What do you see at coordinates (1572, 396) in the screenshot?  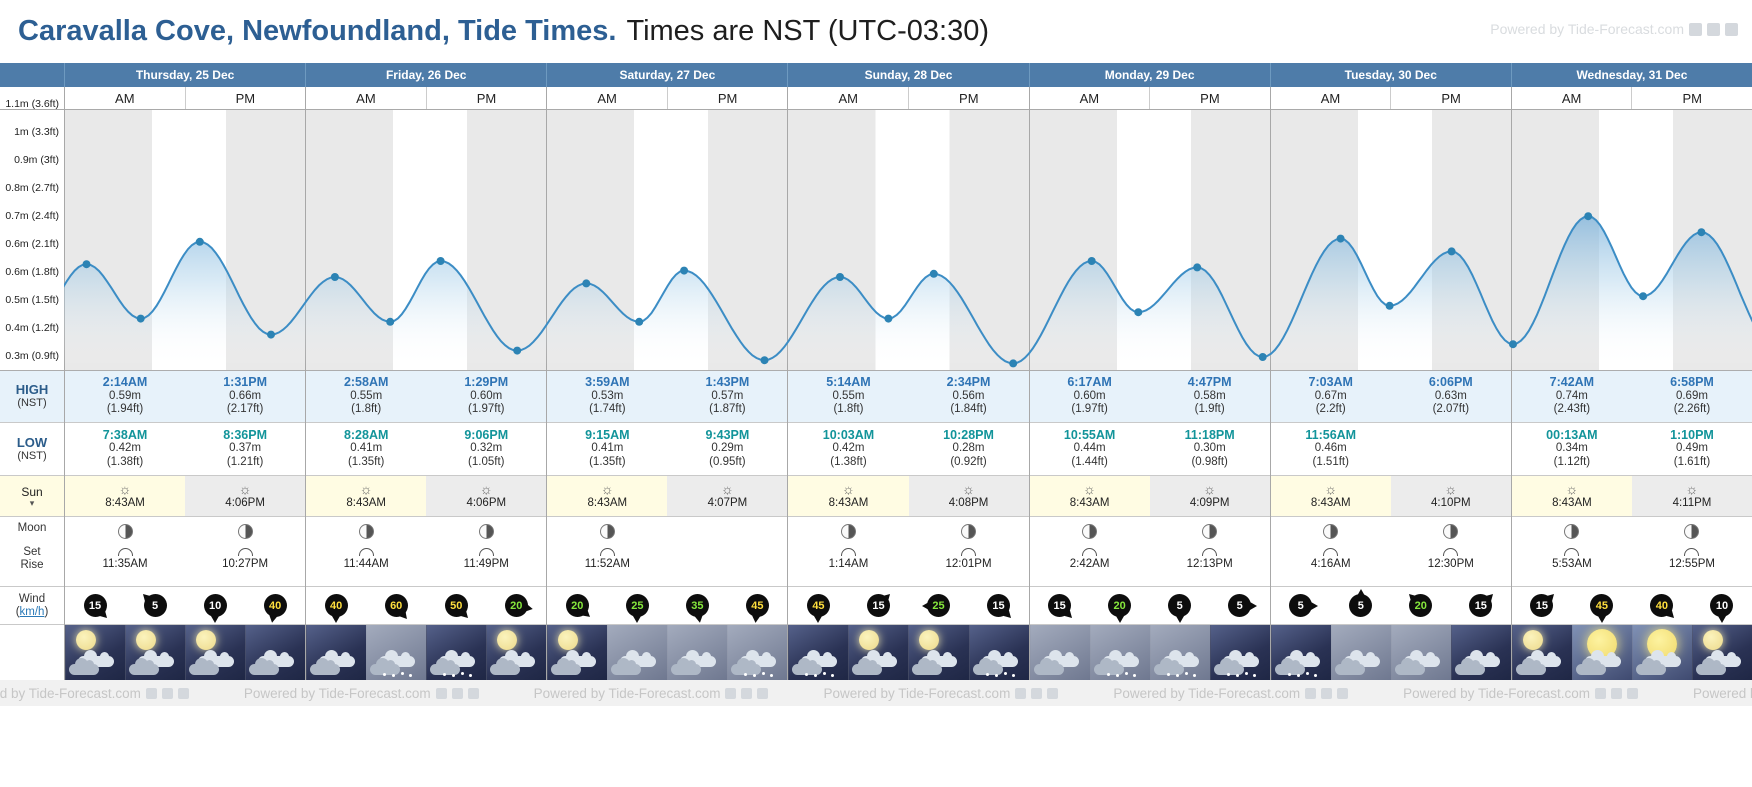 I see `high-tide-cell-am: 7:42AM 0.74m (2.43ft)` at bounding box center [1572, 396].